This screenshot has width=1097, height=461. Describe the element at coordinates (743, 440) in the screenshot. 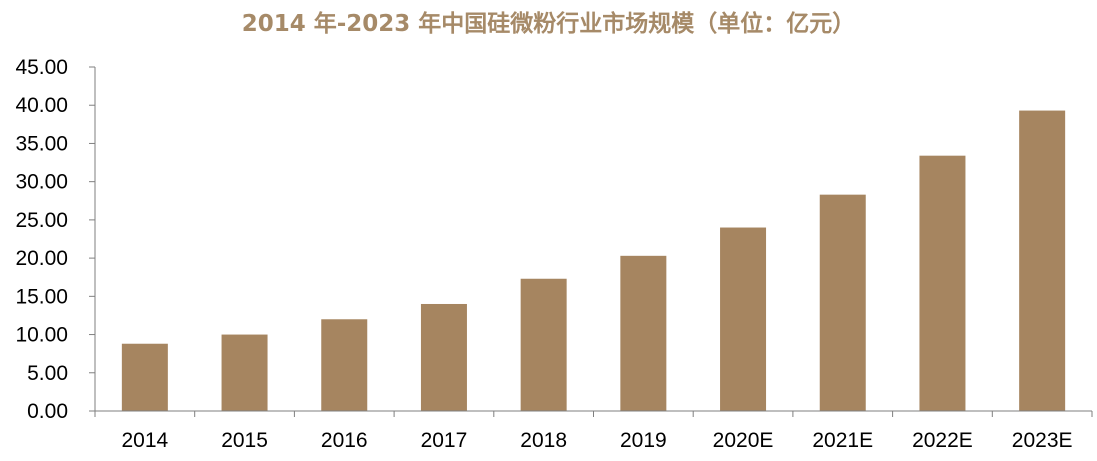

I see `x-tick-label: 2020E` at that location.